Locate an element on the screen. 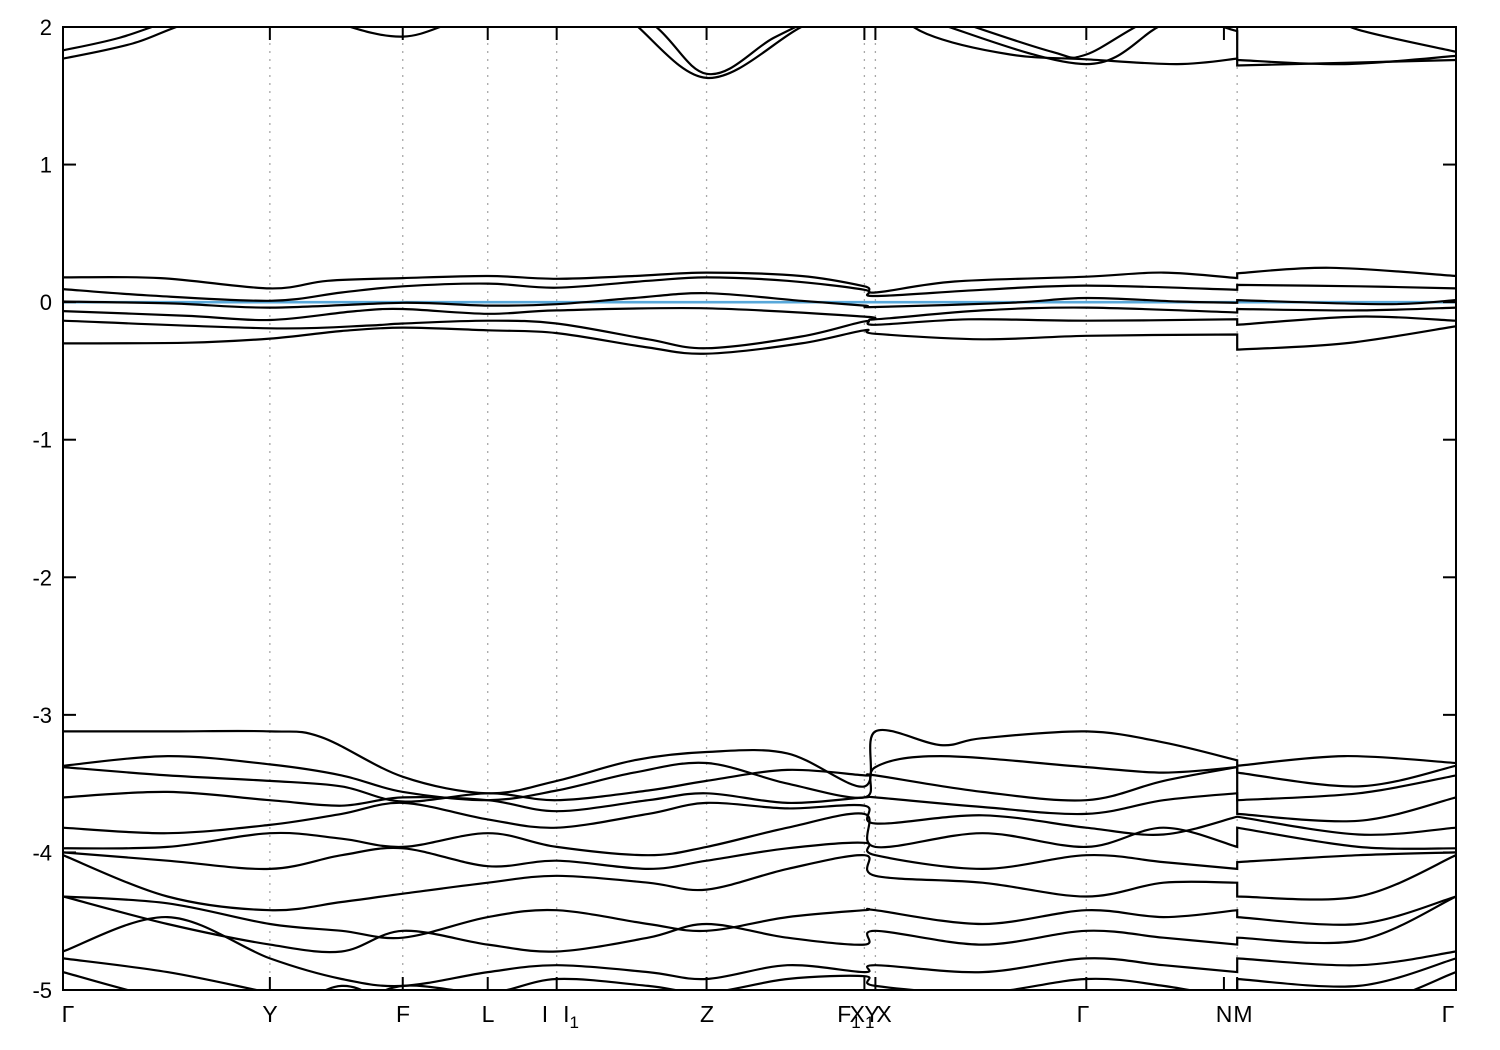 Image resolution: width=1500 pixels, height=1050 pixels. x-tick-label: N is located at coordinates (1224, 1014).